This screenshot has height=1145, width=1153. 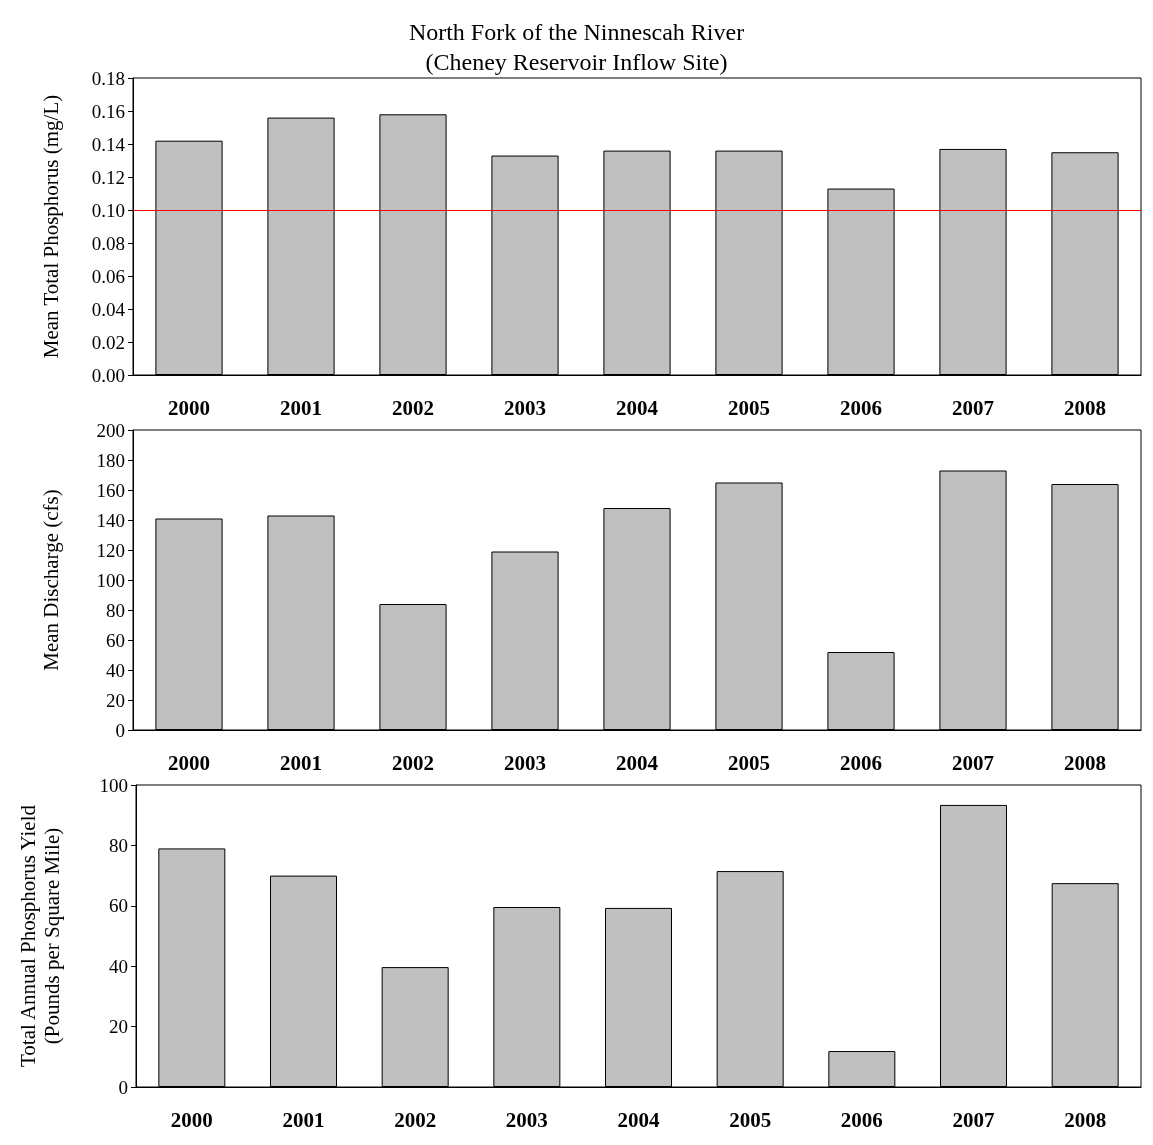 I want to click on y-tick-label: 180, so click(x=110, y=460).